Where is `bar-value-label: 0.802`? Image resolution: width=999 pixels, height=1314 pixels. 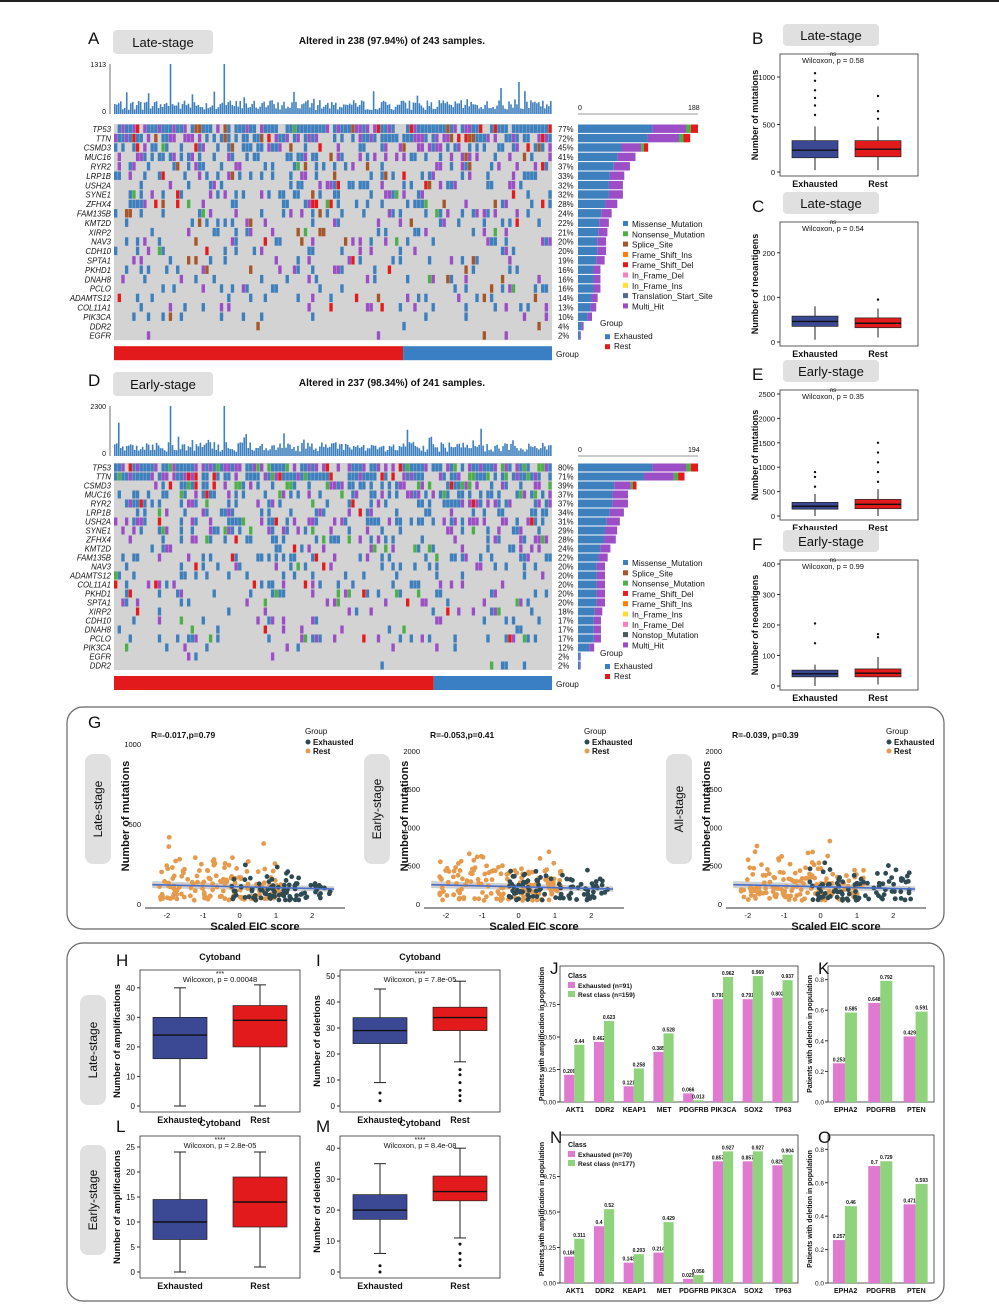 bar-value-label: 0.802 is located at coordinates (777, 995).